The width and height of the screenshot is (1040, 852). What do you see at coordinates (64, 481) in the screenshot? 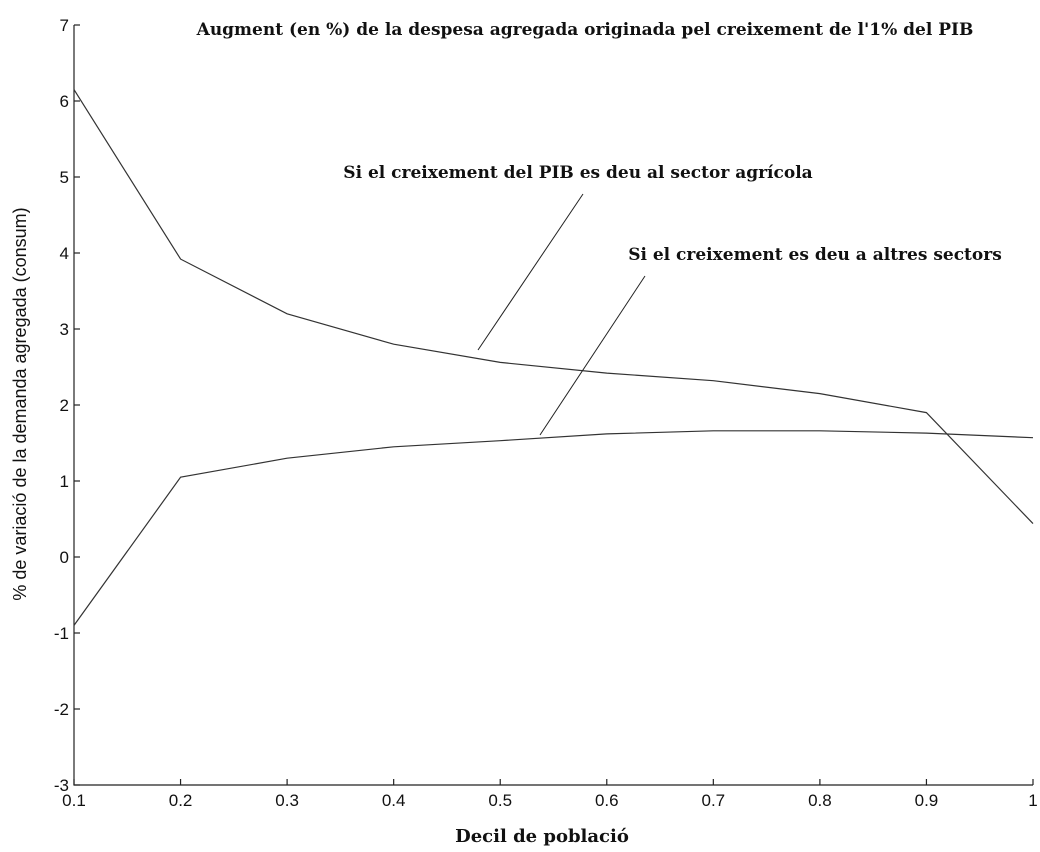
I see `y-tick-label: 1` at bounding box center [64, 481].